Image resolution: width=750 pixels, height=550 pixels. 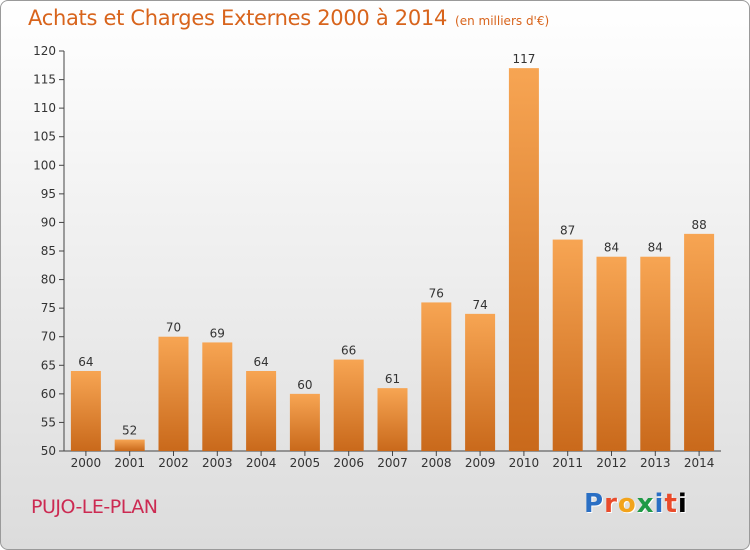 I want to click on x-tick-label: 2008, so click(x=436, y=463).